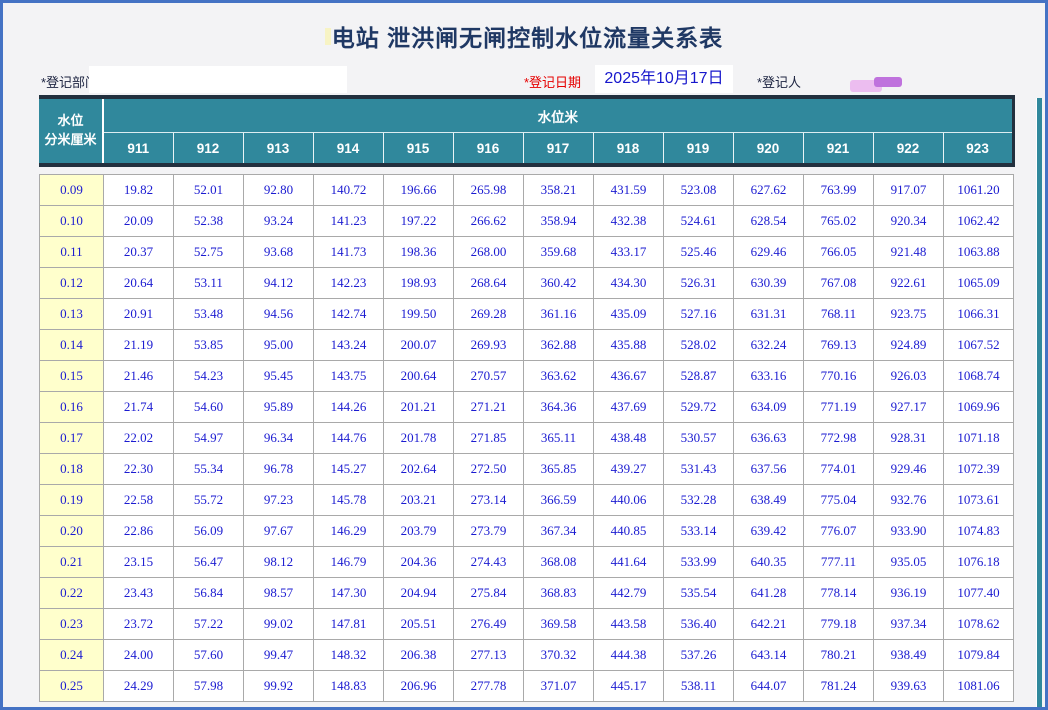 The height and width of the screenshot is (710, 1048). I want to click on flow-value-cell: 94.12, so click(278, 283).